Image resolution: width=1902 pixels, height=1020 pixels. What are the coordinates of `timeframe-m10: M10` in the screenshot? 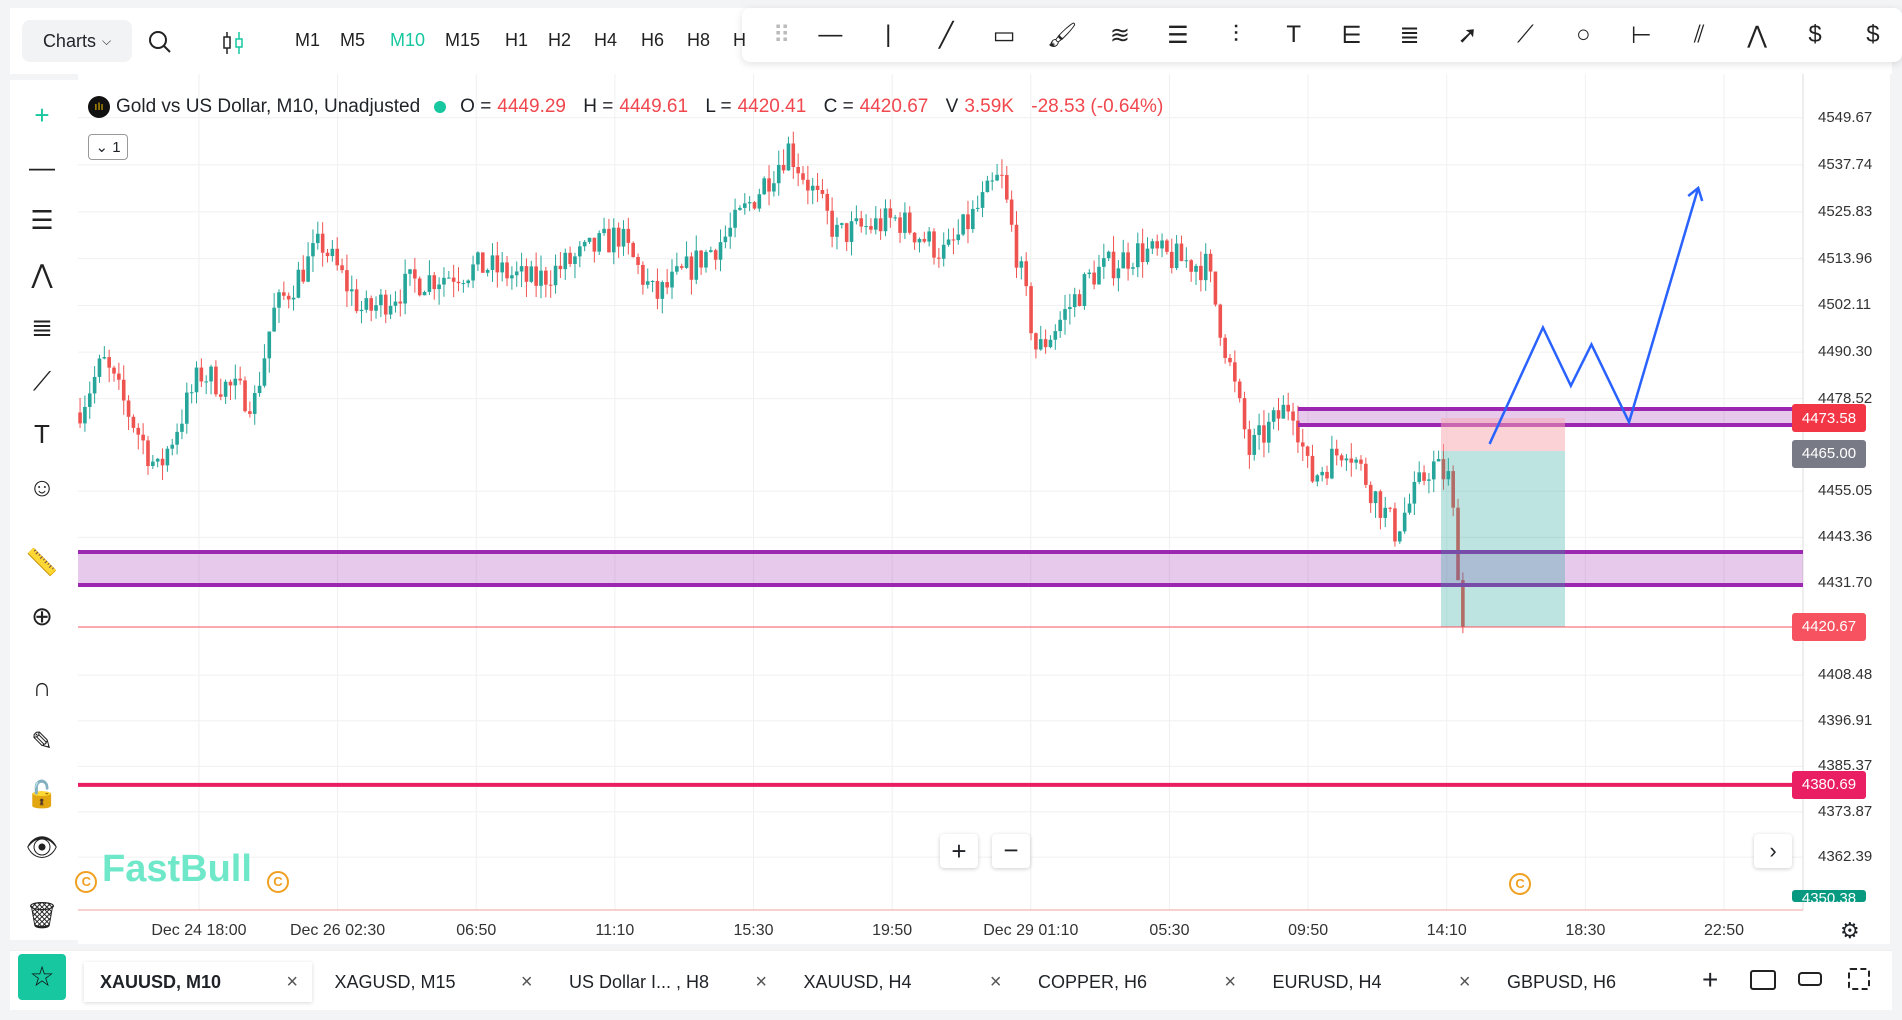 It's located at (408, 40).